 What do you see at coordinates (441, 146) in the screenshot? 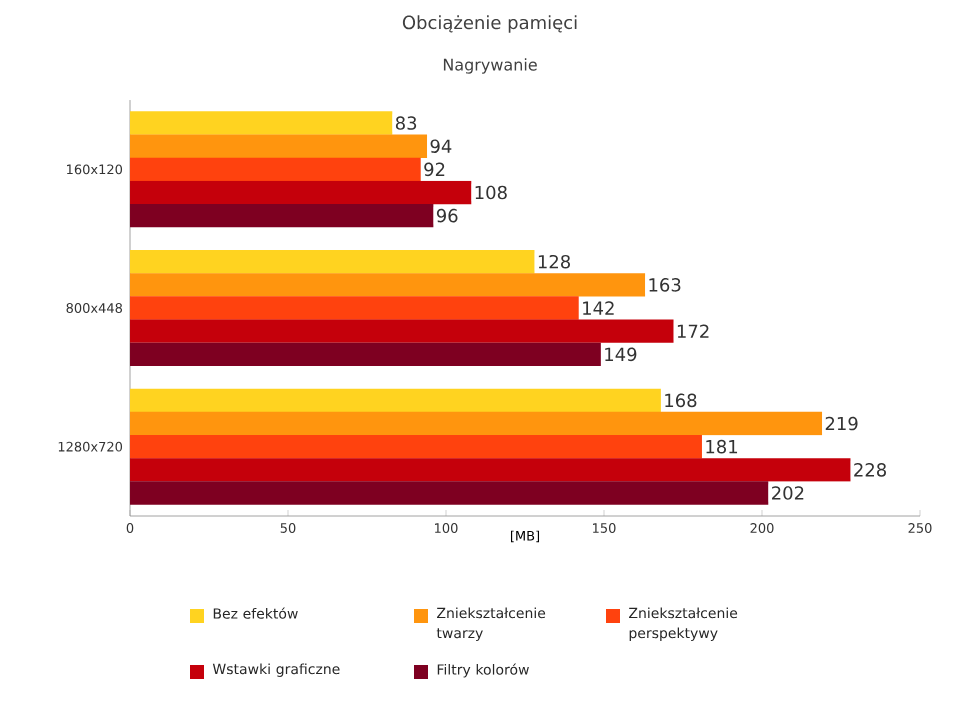
I see `data-label: 94` at bounding box center [441, 146].